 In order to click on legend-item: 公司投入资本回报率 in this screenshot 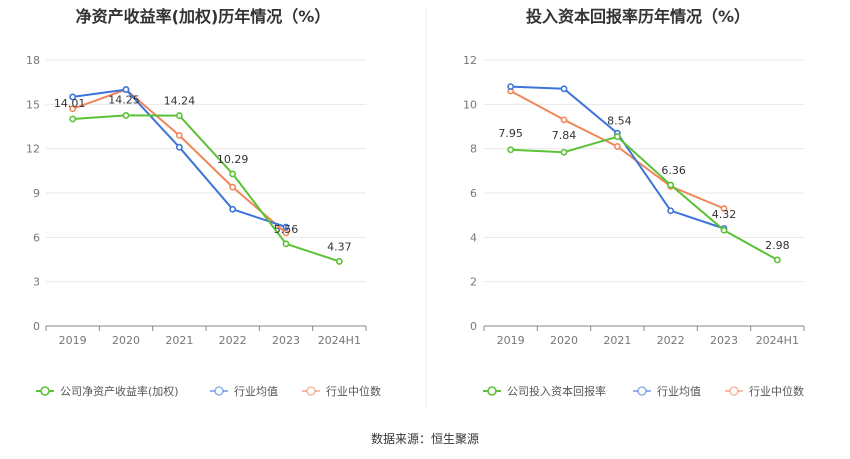, I will do `click(544, 391)`.